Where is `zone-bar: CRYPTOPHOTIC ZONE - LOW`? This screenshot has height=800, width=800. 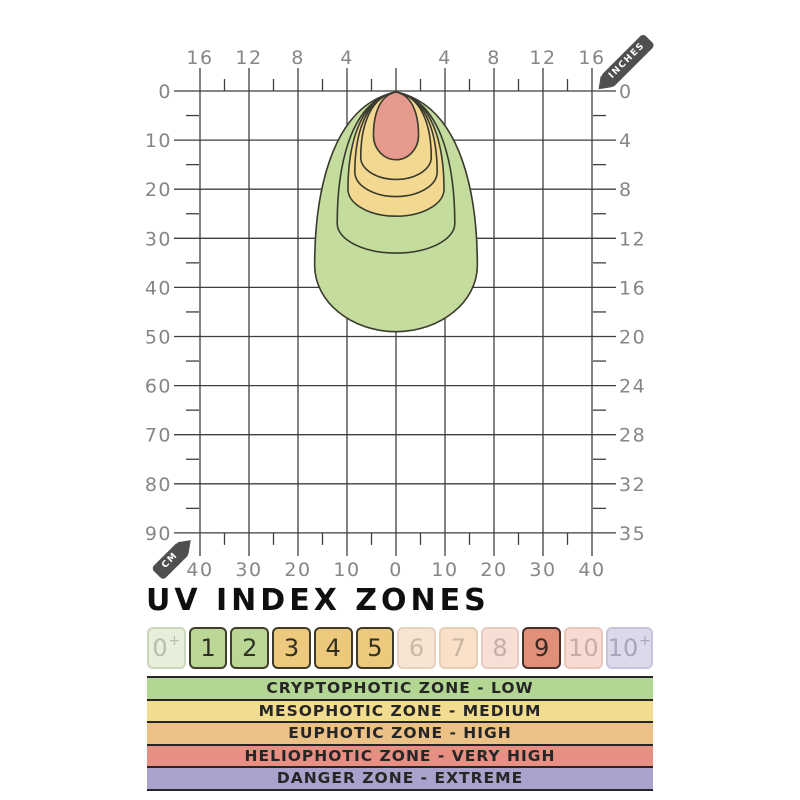
zone-bar: CRYPTOPHOTIC ZONE - LOW is located at coordinates (400, 687).